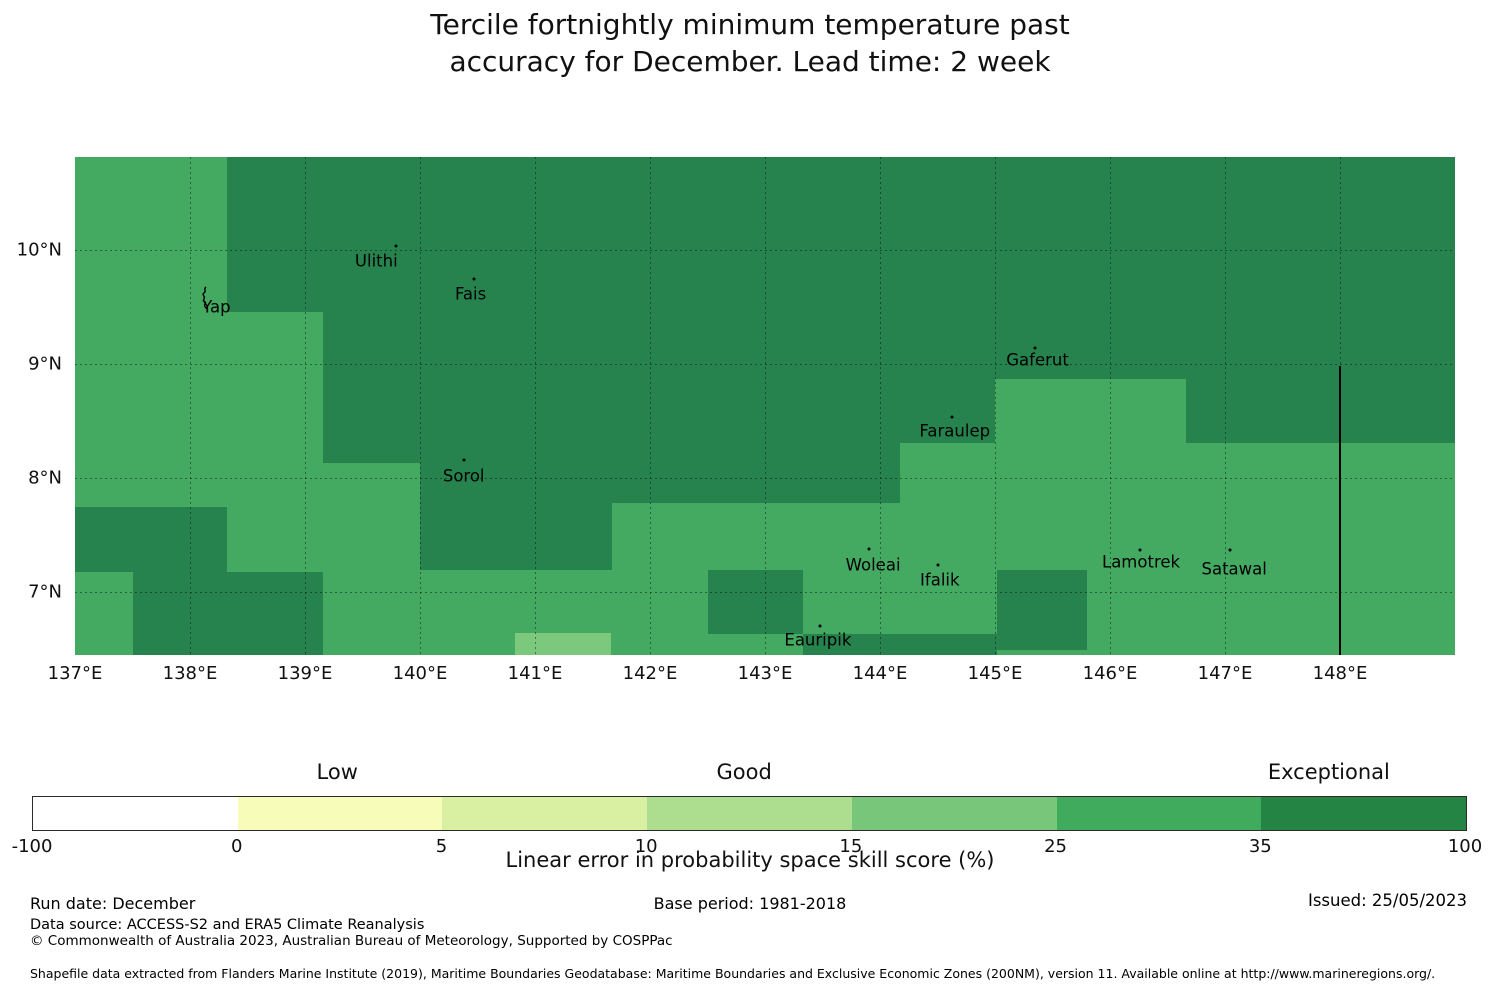  What do you see at coordinates (646, 846) in the screenshot?
I see `colorbar-tick-label: 10` at bounding box center [646, 846].